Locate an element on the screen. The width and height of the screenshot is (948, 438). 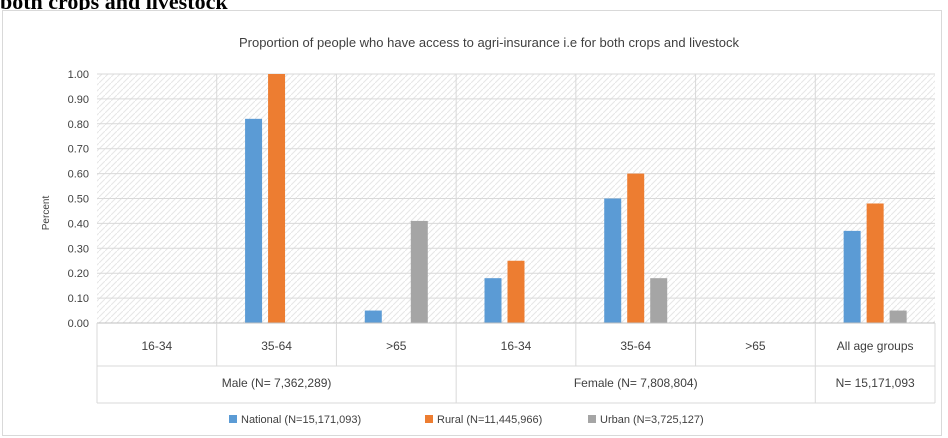
y-axis-label: Percent is located at coordinates (46, 213).